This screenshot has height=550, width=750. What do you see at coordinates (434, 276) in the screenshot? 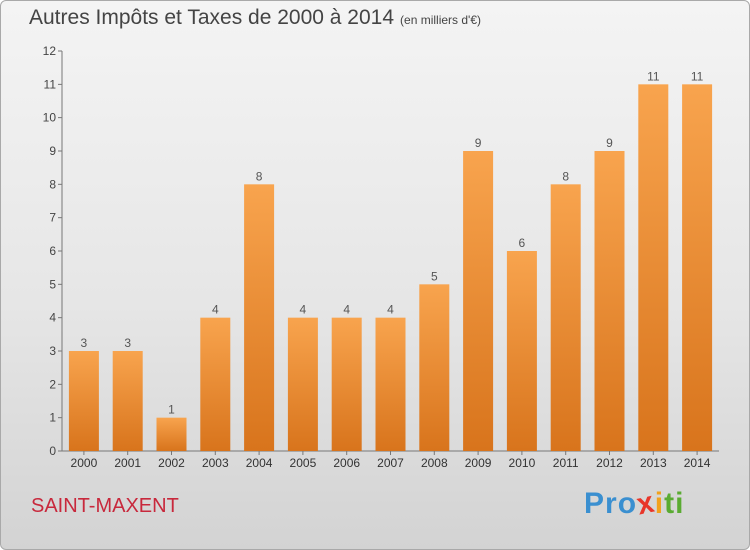
I see `bar-value-label: 5` at bounding box center [434, 276].